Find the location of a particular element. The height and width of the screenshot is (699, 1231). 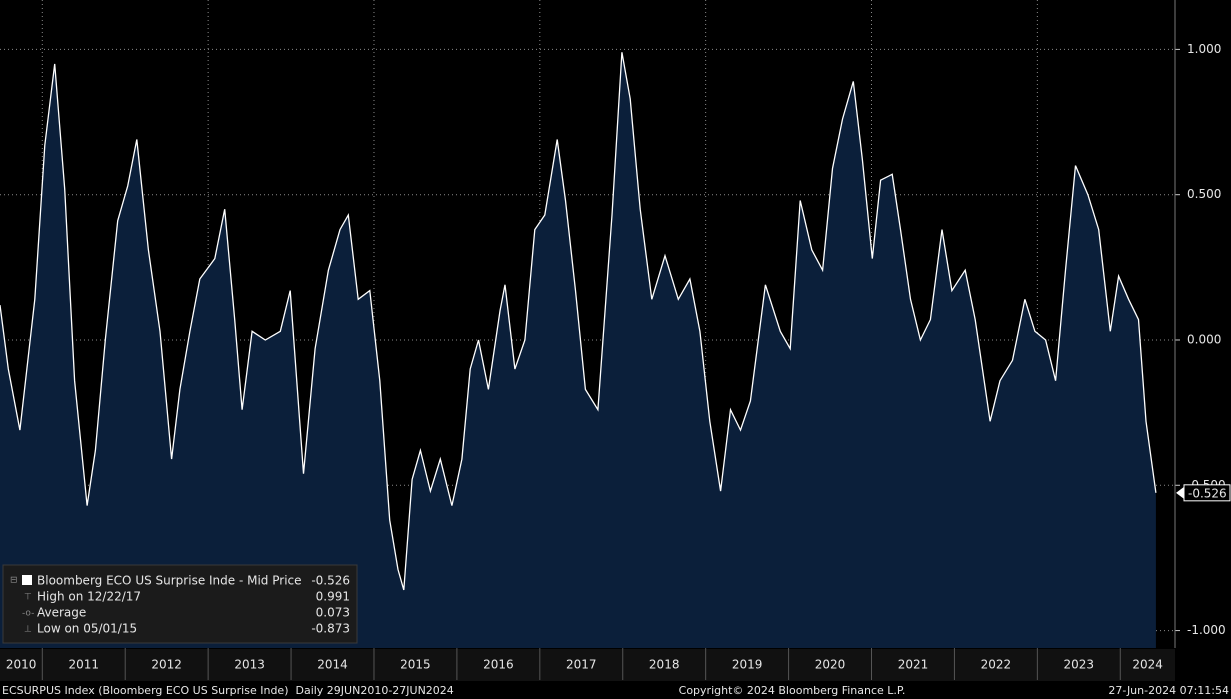

x-tick-label: 2010 is located at coordinates (21, 665).